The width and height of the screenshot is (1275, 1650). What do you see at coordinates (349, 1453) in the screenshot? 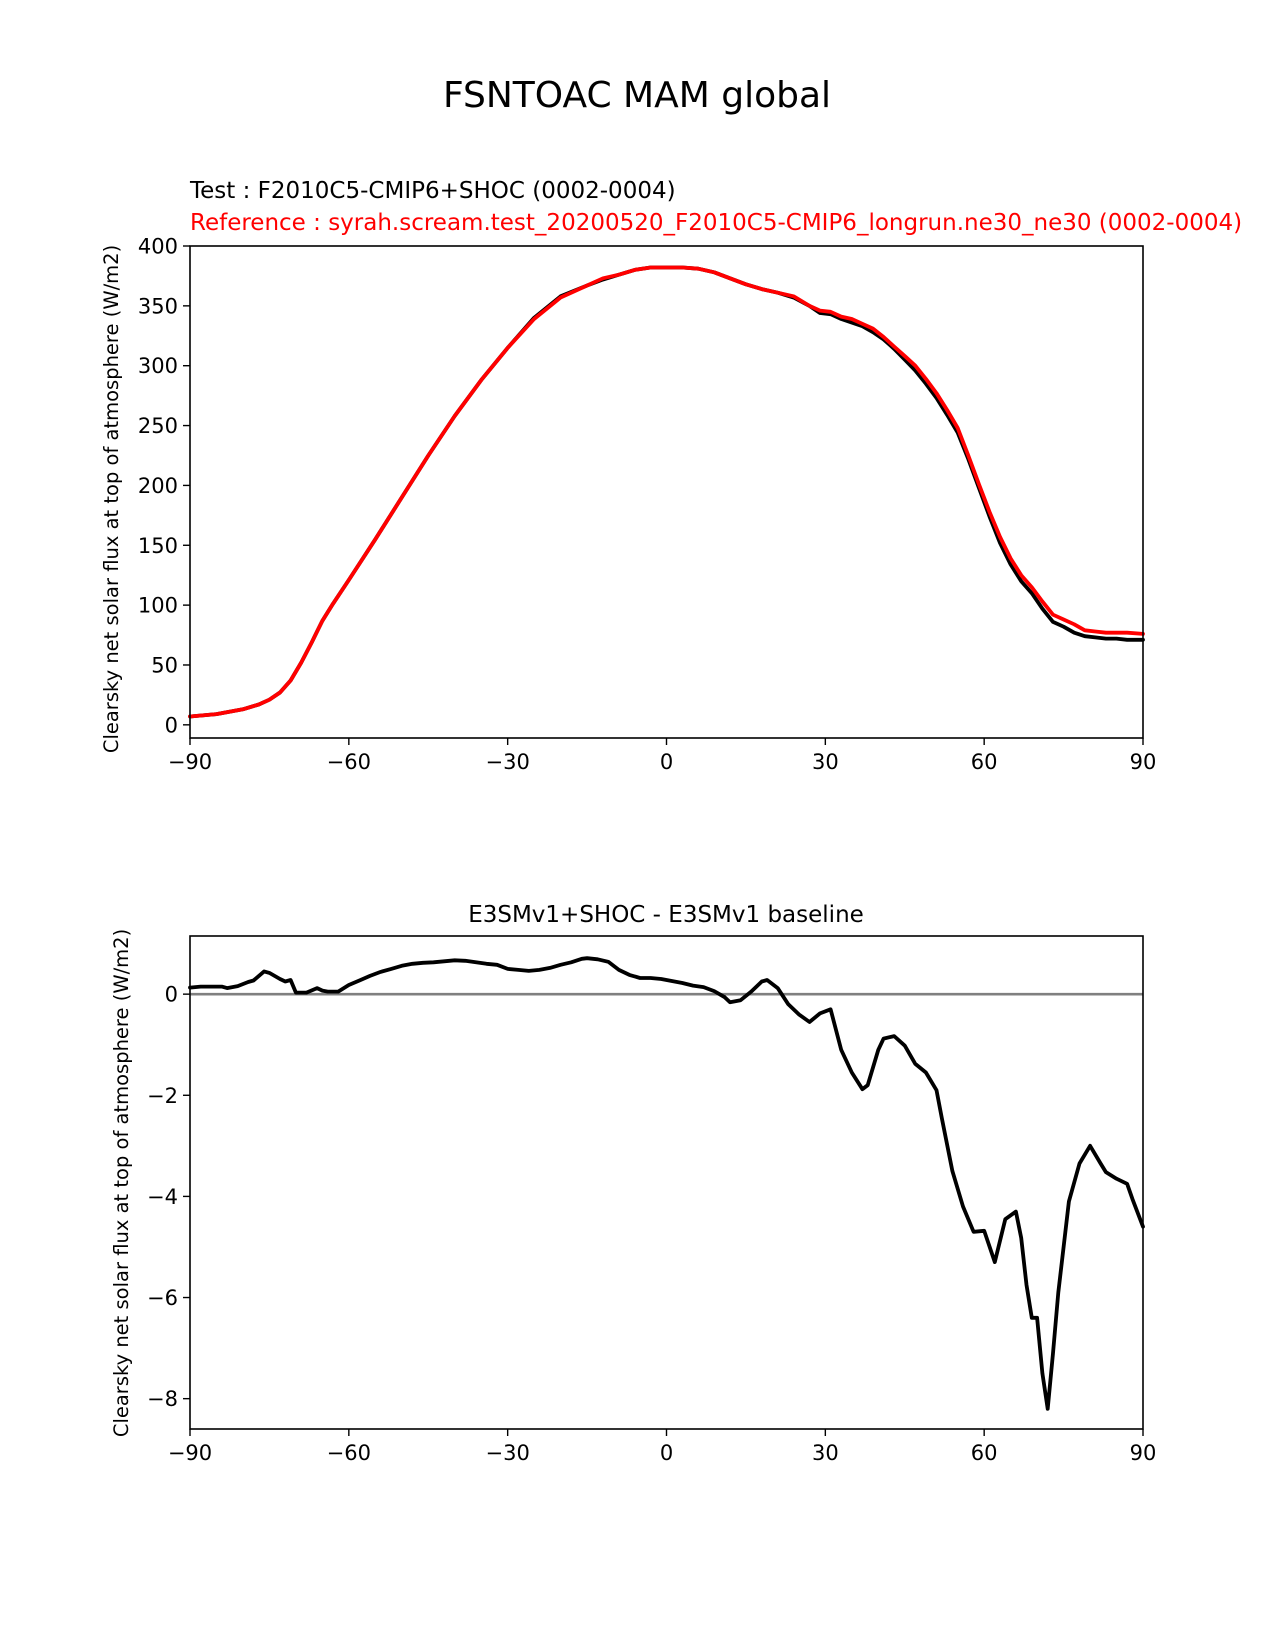
I see `bottom-plot-xtick-label: −60` at bounding box center [349, 1453].